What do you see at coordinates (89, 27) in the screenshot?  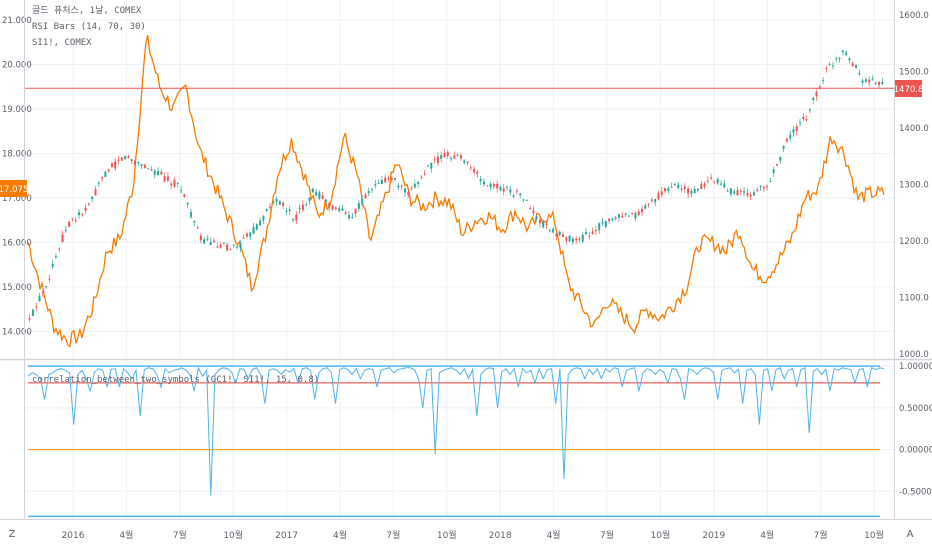 I see `rsi-bars-legend: RSI Bars (14, 70, 30)` at bounding box center [89, 27].